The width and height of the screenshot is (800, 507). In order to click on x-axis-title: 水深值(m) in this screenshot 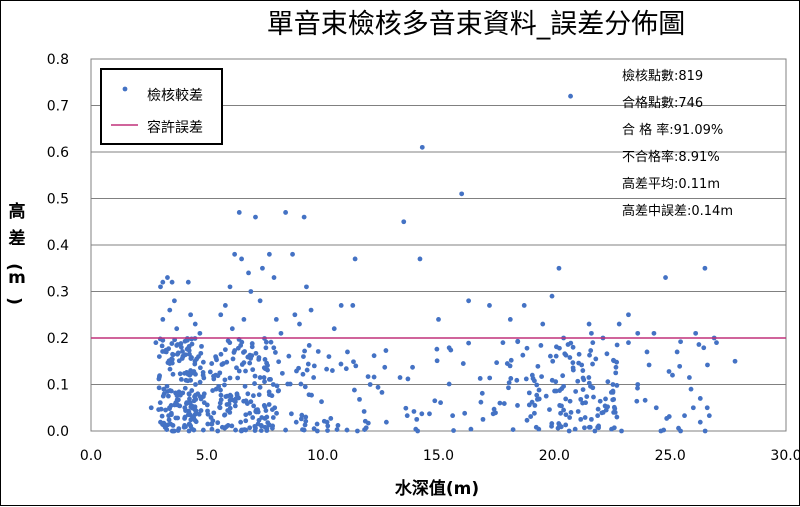, I will do `click(437, 488)`.